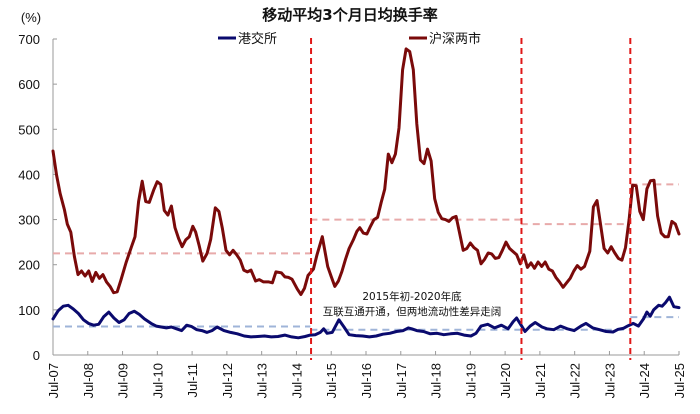 The image size is (700, 414). I want to click on y-tick-label: 300, so click(29, 220).